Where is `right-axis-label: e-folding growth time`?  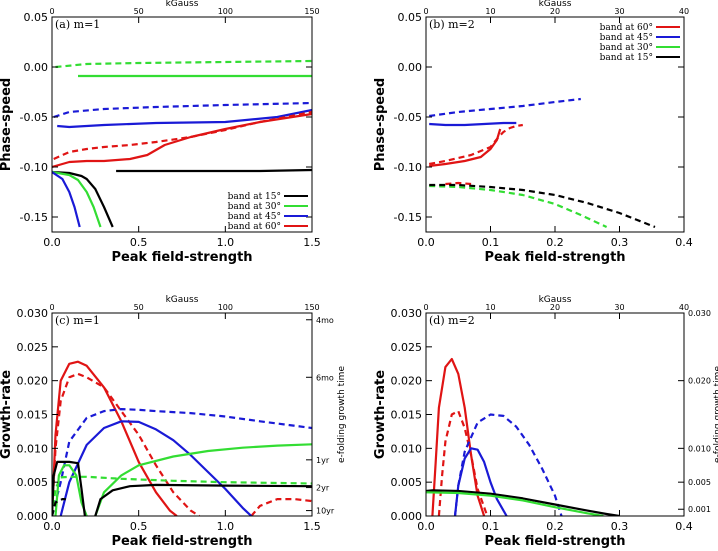
right-axis-label: e-folding growth time is located at coordinates (715, 414).